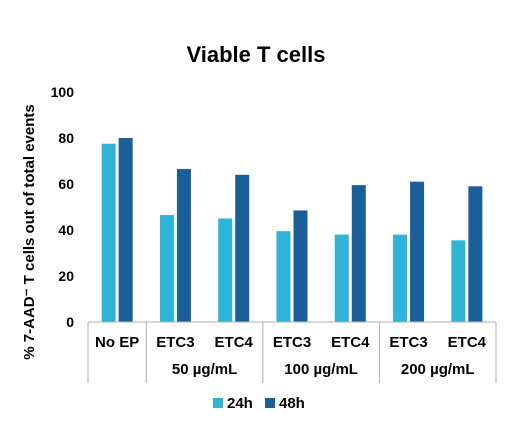  I want to click on category-label: No EP, so click(117, 342).